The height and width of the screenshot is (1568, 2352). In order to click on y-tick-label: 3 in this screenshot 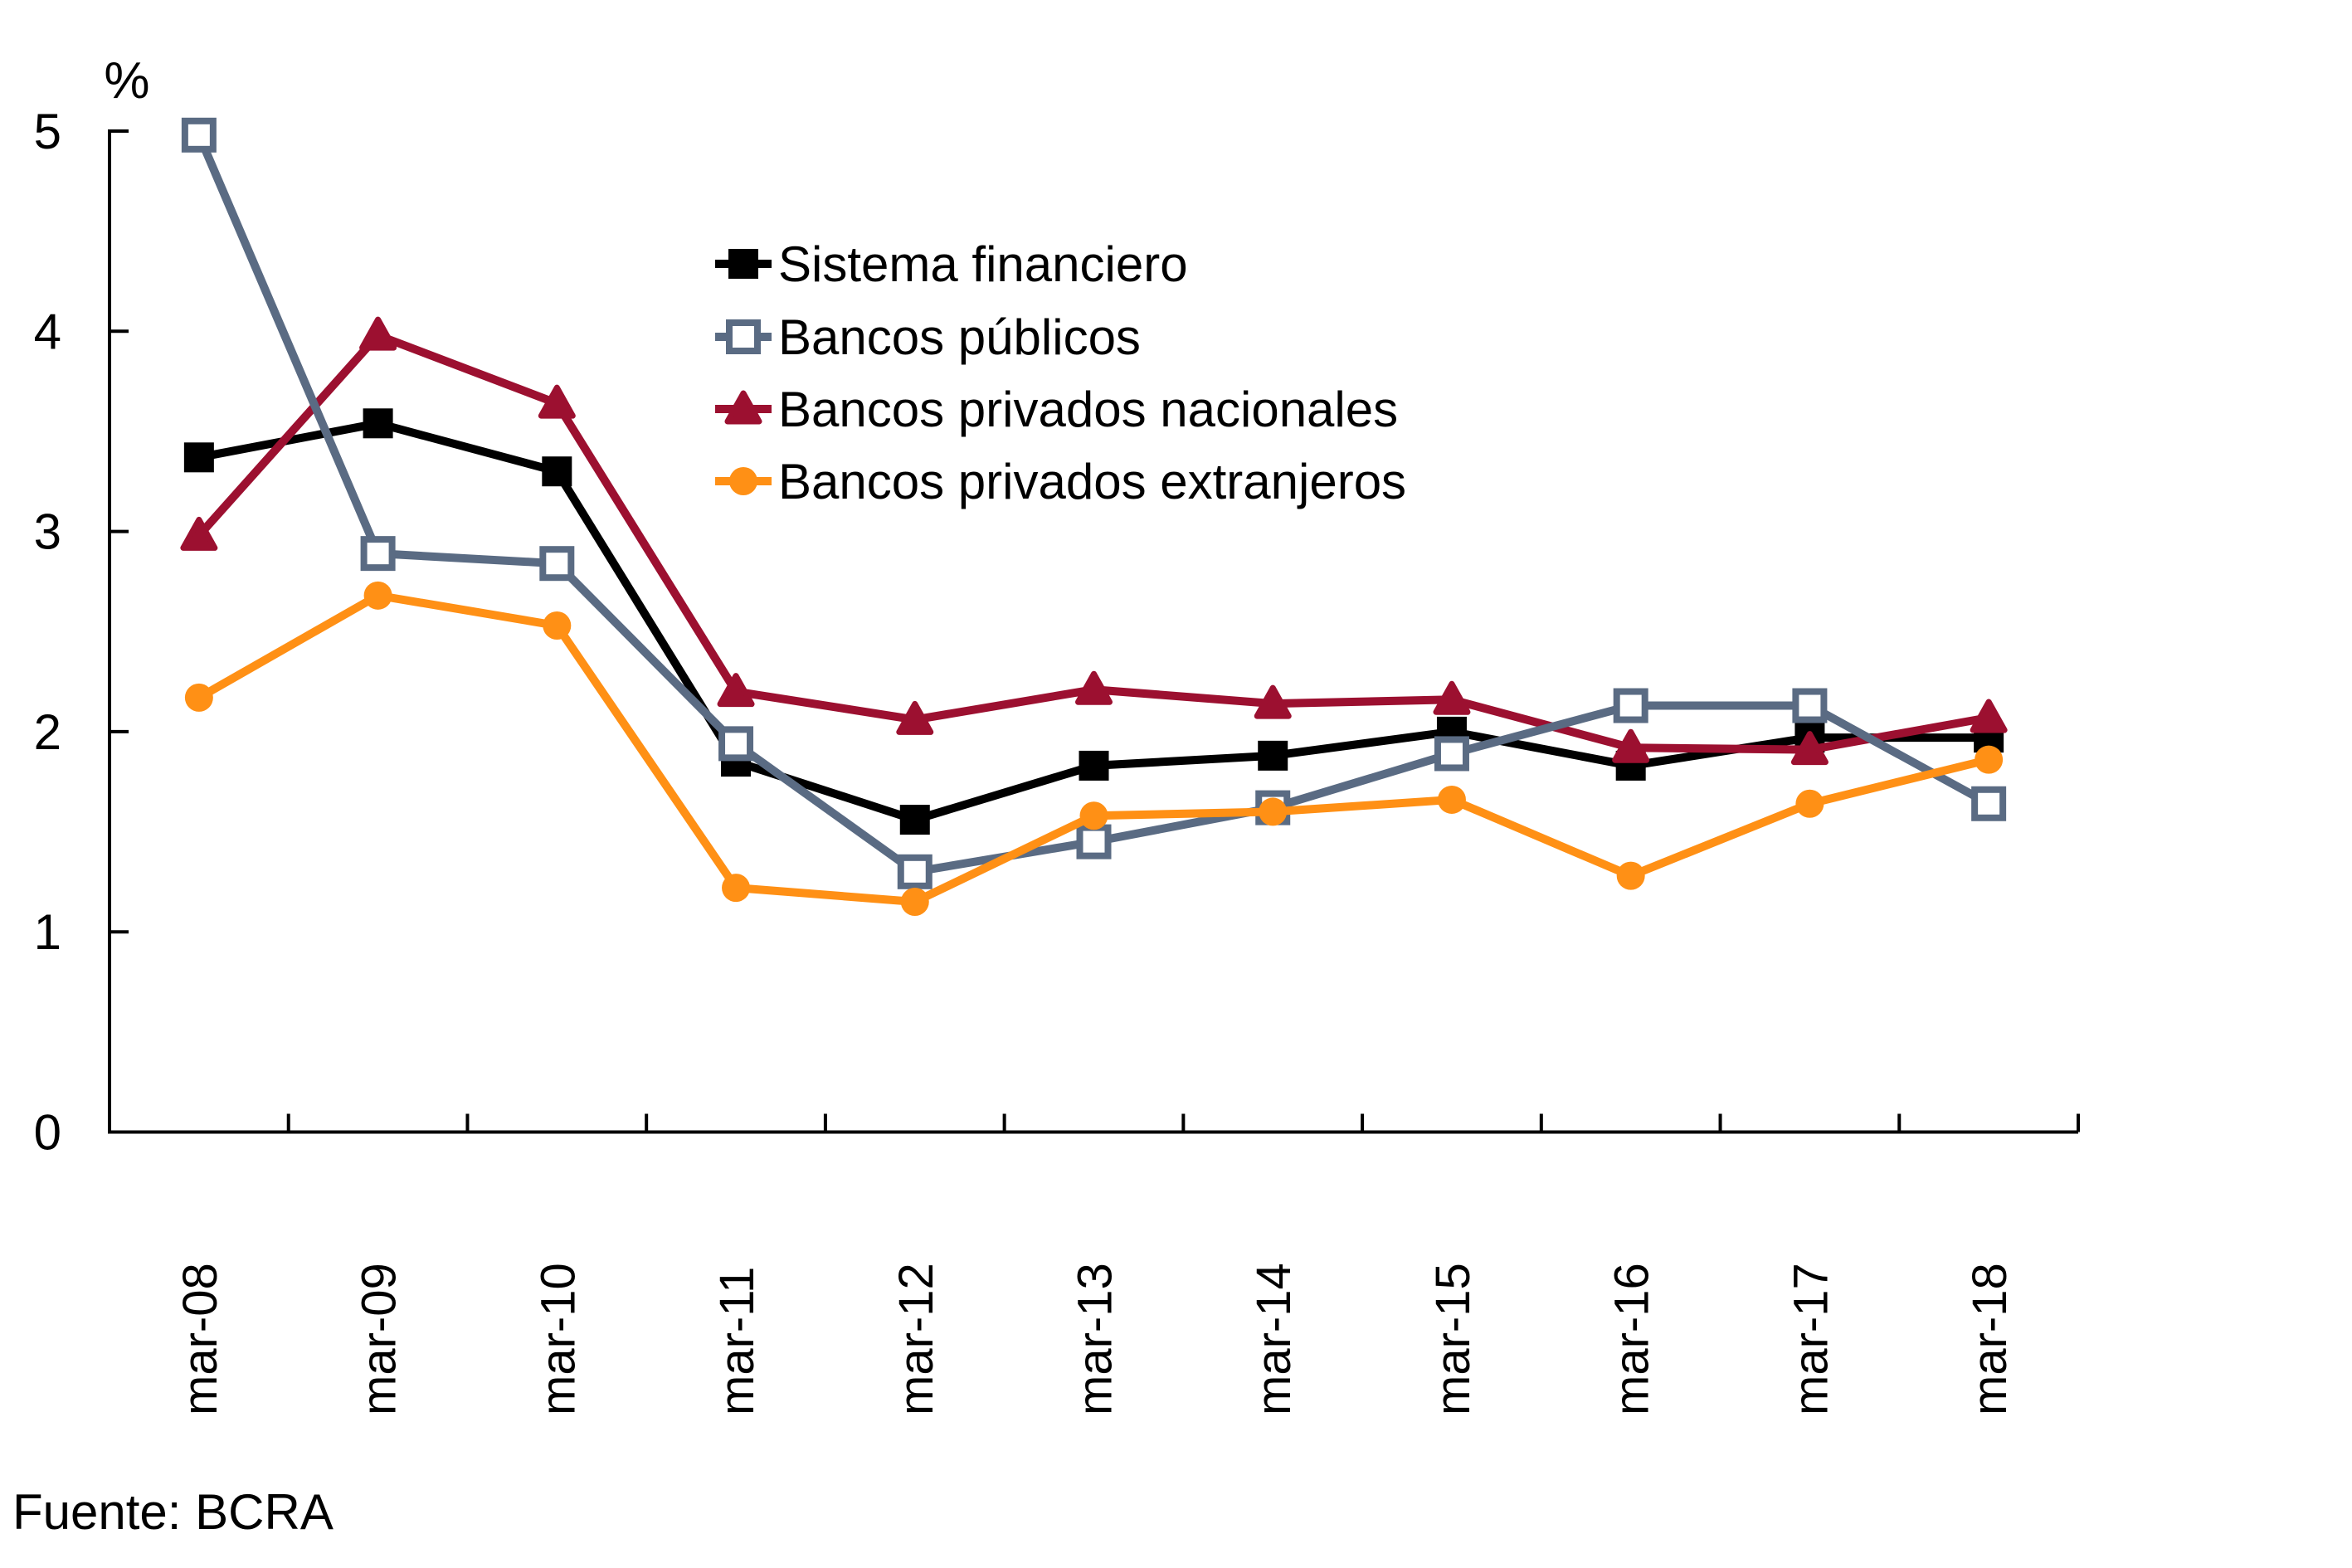, I will do `click(47, 532)`.